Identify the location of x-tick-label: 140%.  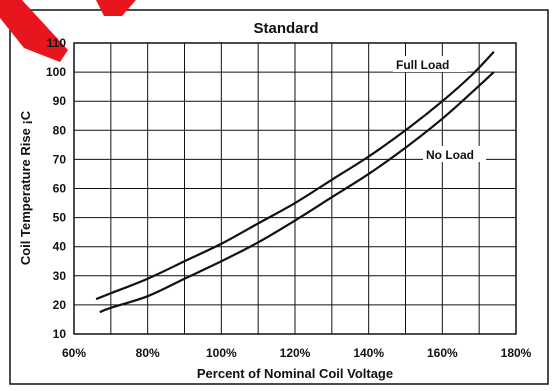
(368, 353).